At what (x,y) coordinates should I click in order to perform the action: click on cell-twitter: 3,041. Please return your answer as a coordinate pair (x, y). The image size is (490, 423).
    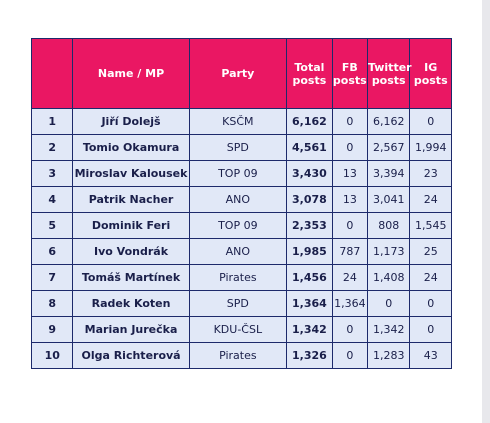
    Looking at the image, I should click on (388, 199).